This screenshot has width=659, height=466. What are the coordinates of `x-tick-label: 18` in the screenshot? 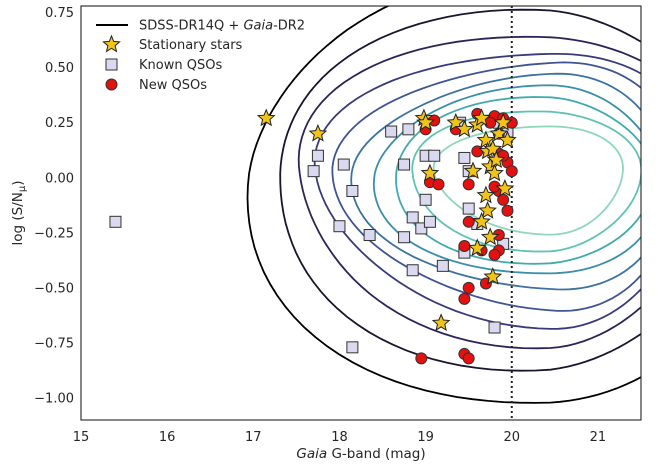 It's located at (339, 437).